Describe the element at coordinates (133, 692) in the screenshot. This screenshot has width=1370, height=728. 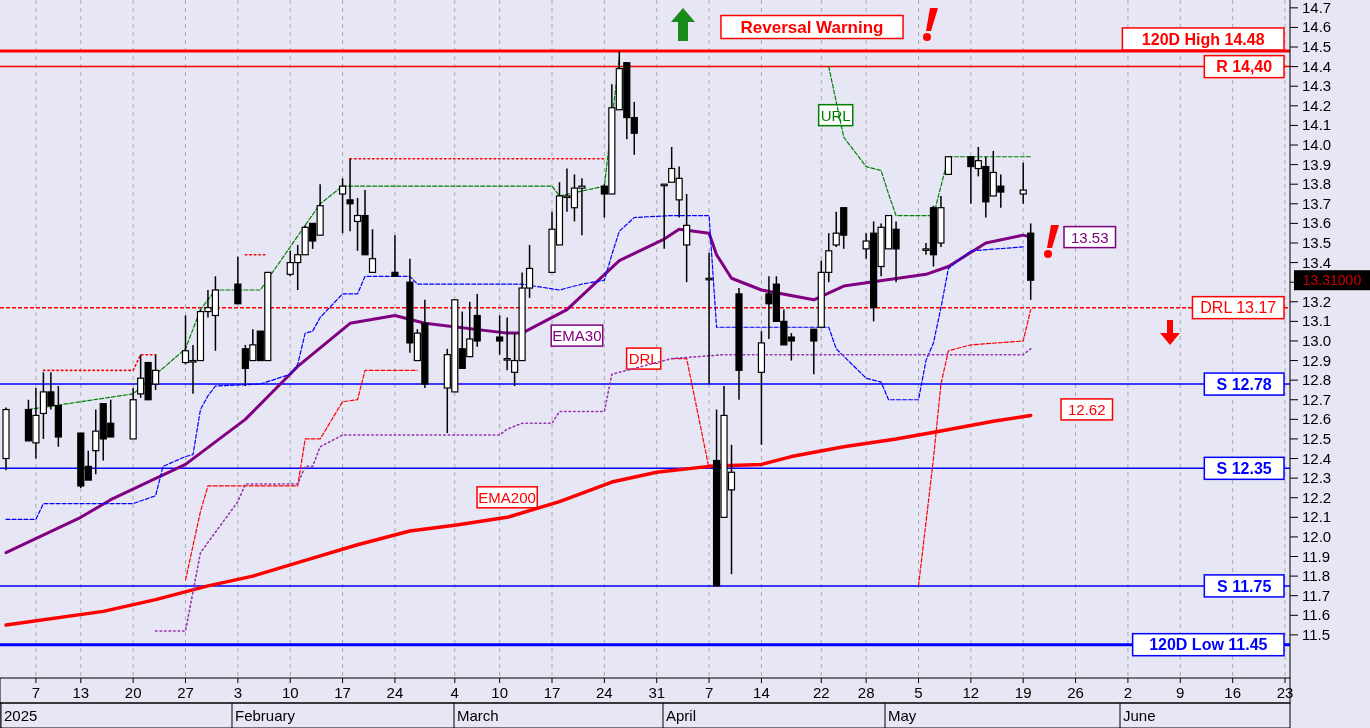
I see `x-tick-label: 20` at that location.